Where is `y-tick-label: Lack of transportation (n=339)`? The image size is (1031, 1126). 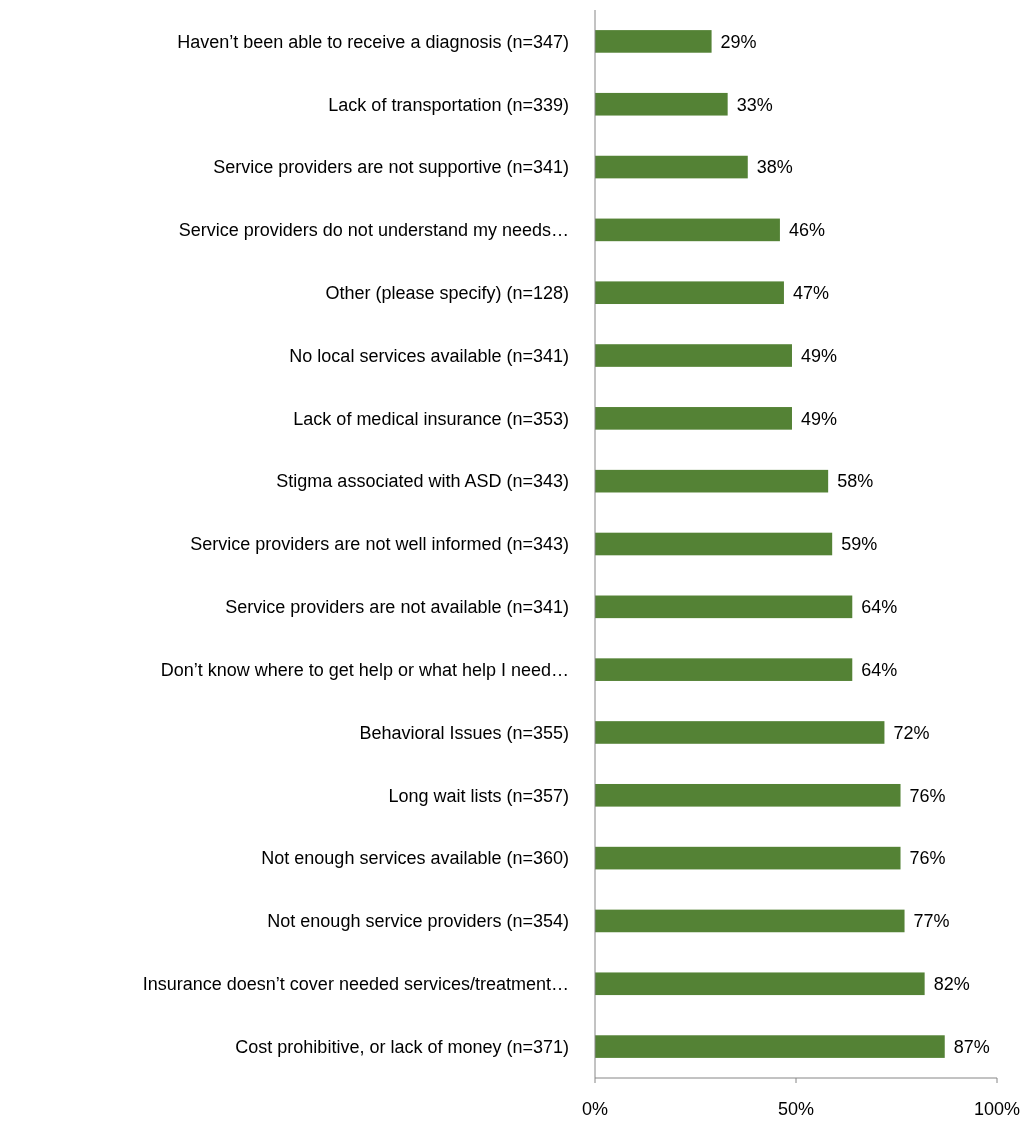
y-tick-label: Lack of transportation (n=339) is located at coordinates (448, 104).